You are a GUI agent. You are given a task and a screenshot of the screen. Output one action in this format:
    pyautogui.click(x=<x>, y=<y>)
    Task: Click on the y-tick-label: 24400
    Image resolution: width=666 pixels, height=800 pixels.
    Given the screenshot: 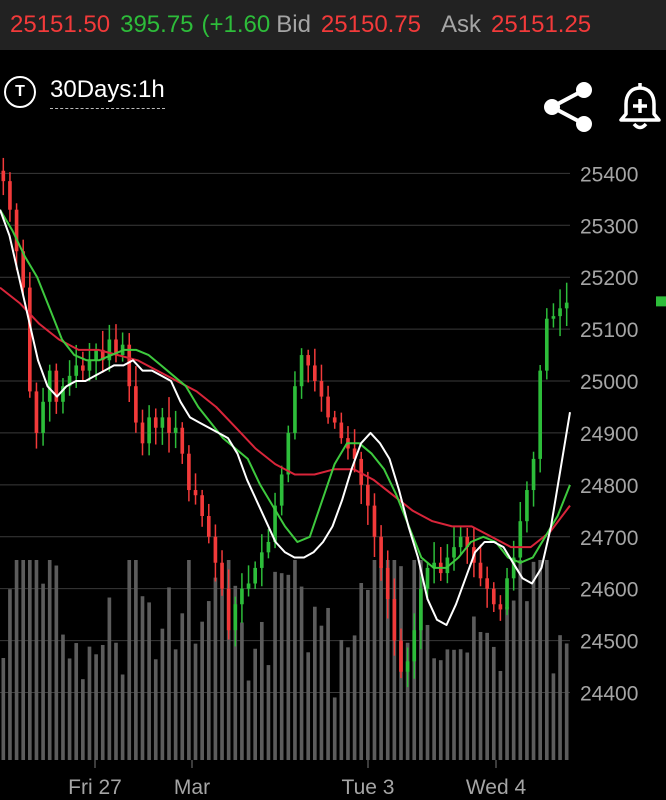 What is the action you would take?
    pyautogui.click(x=609, y=694)
    